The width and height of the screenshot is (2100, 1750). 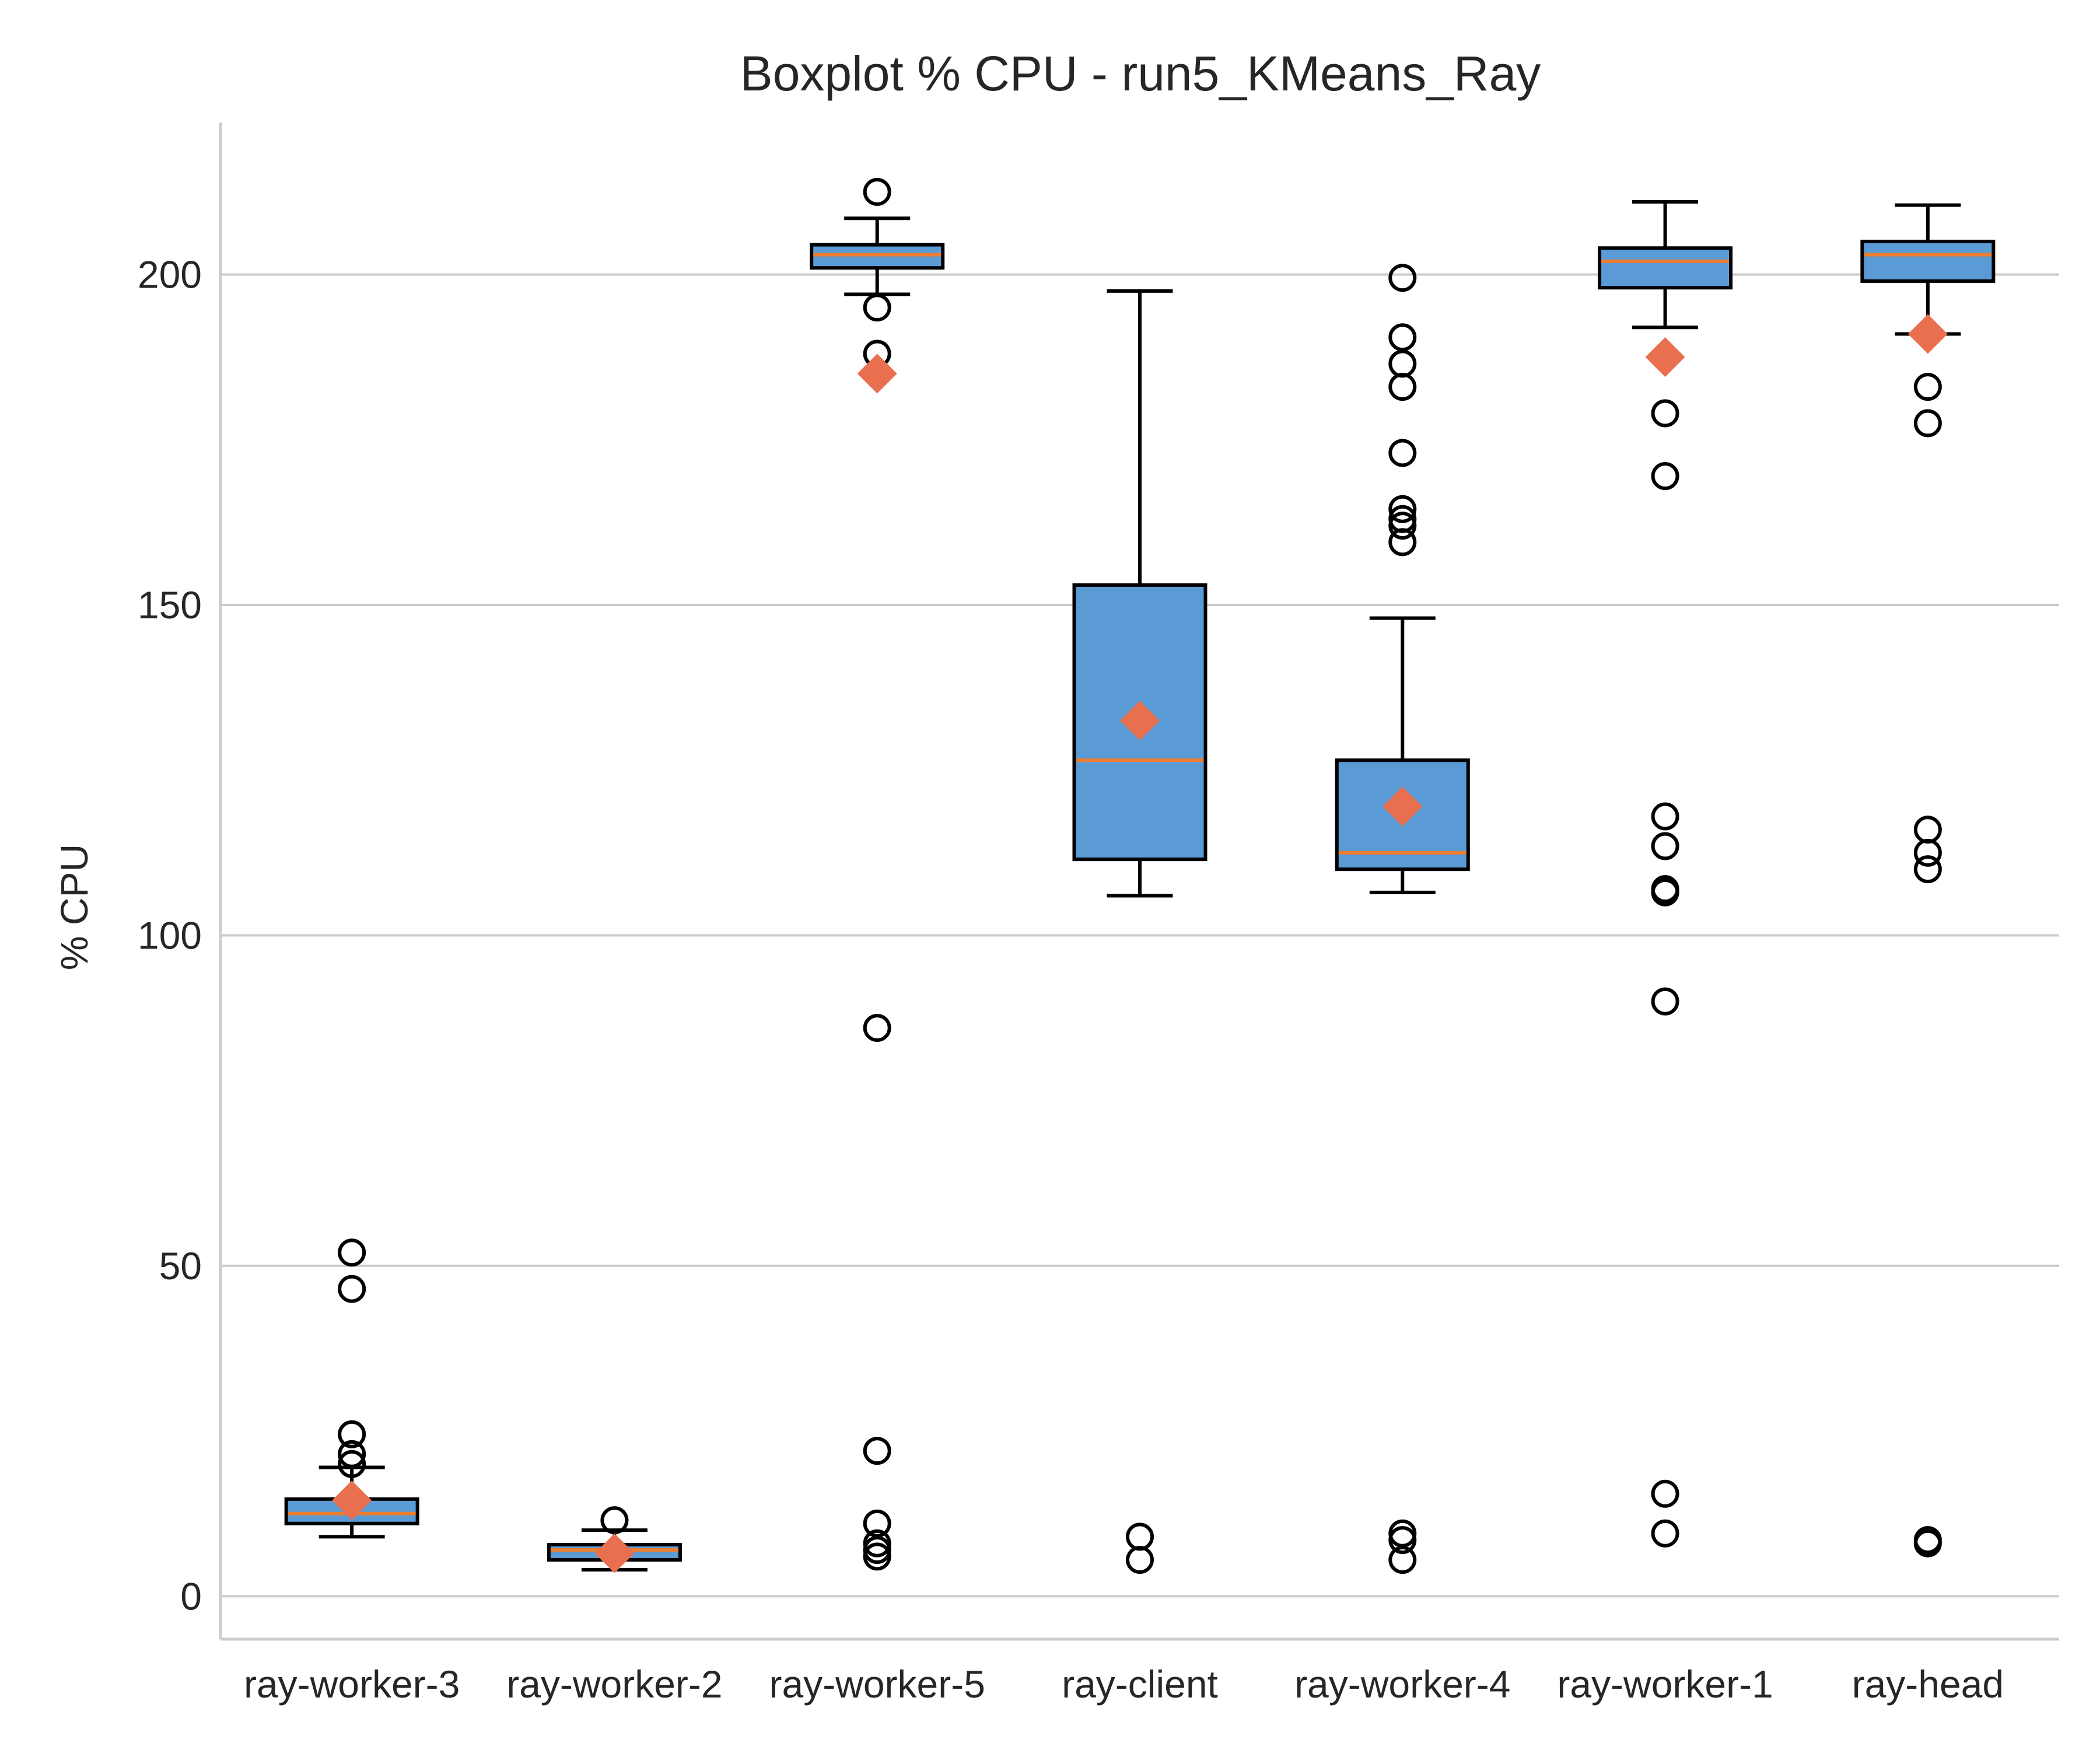 I want to click on y-tick-label: 150, so click(x=170, y=604).